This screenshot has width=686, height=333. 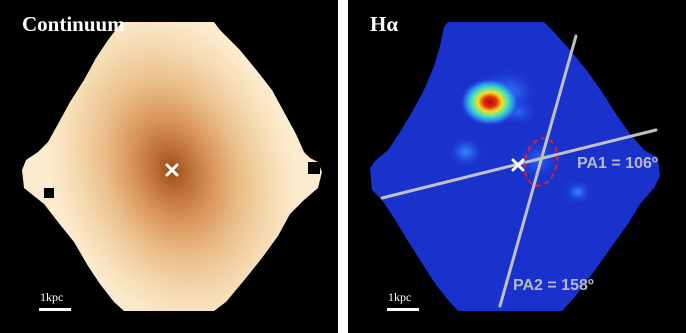 What do you see at coordinates (541, 162) in the screenshot?
I see `aperture-ellipse` at bounding box center [541, 162].